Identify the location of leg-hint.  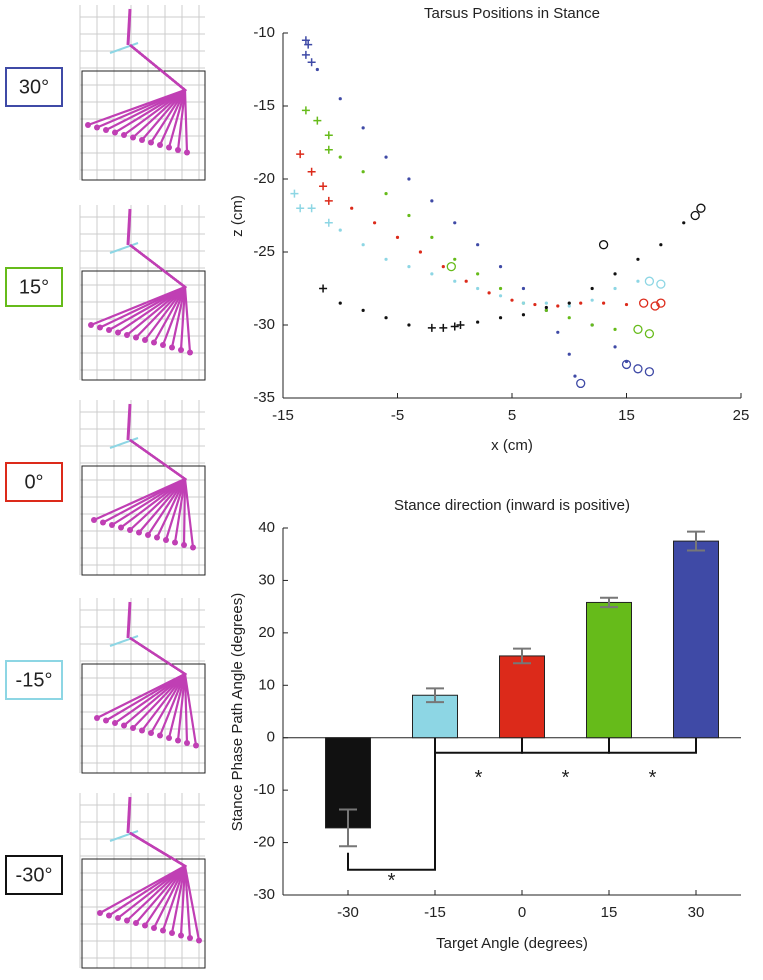
(124, 641).